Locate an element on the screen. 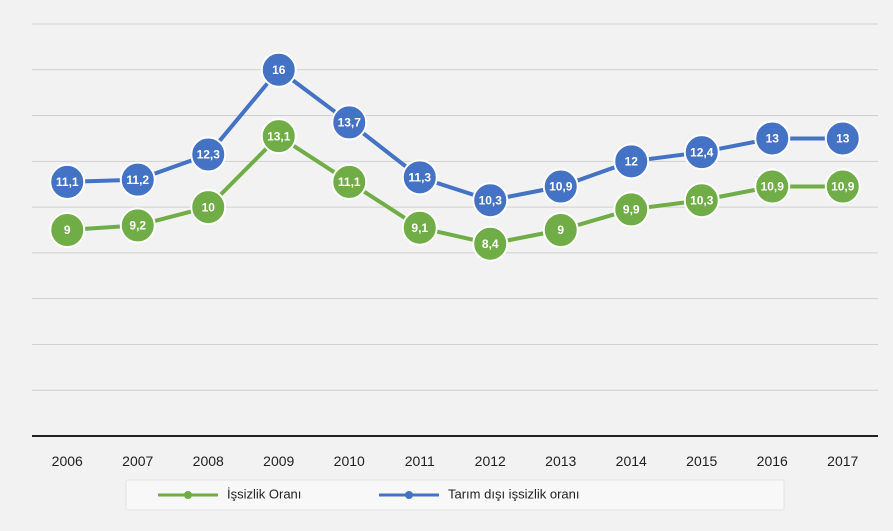 This screenshot has height=531, width=893. legend-label: Tarım dışı işsizlik oranı is located at coordinates (513, 493).